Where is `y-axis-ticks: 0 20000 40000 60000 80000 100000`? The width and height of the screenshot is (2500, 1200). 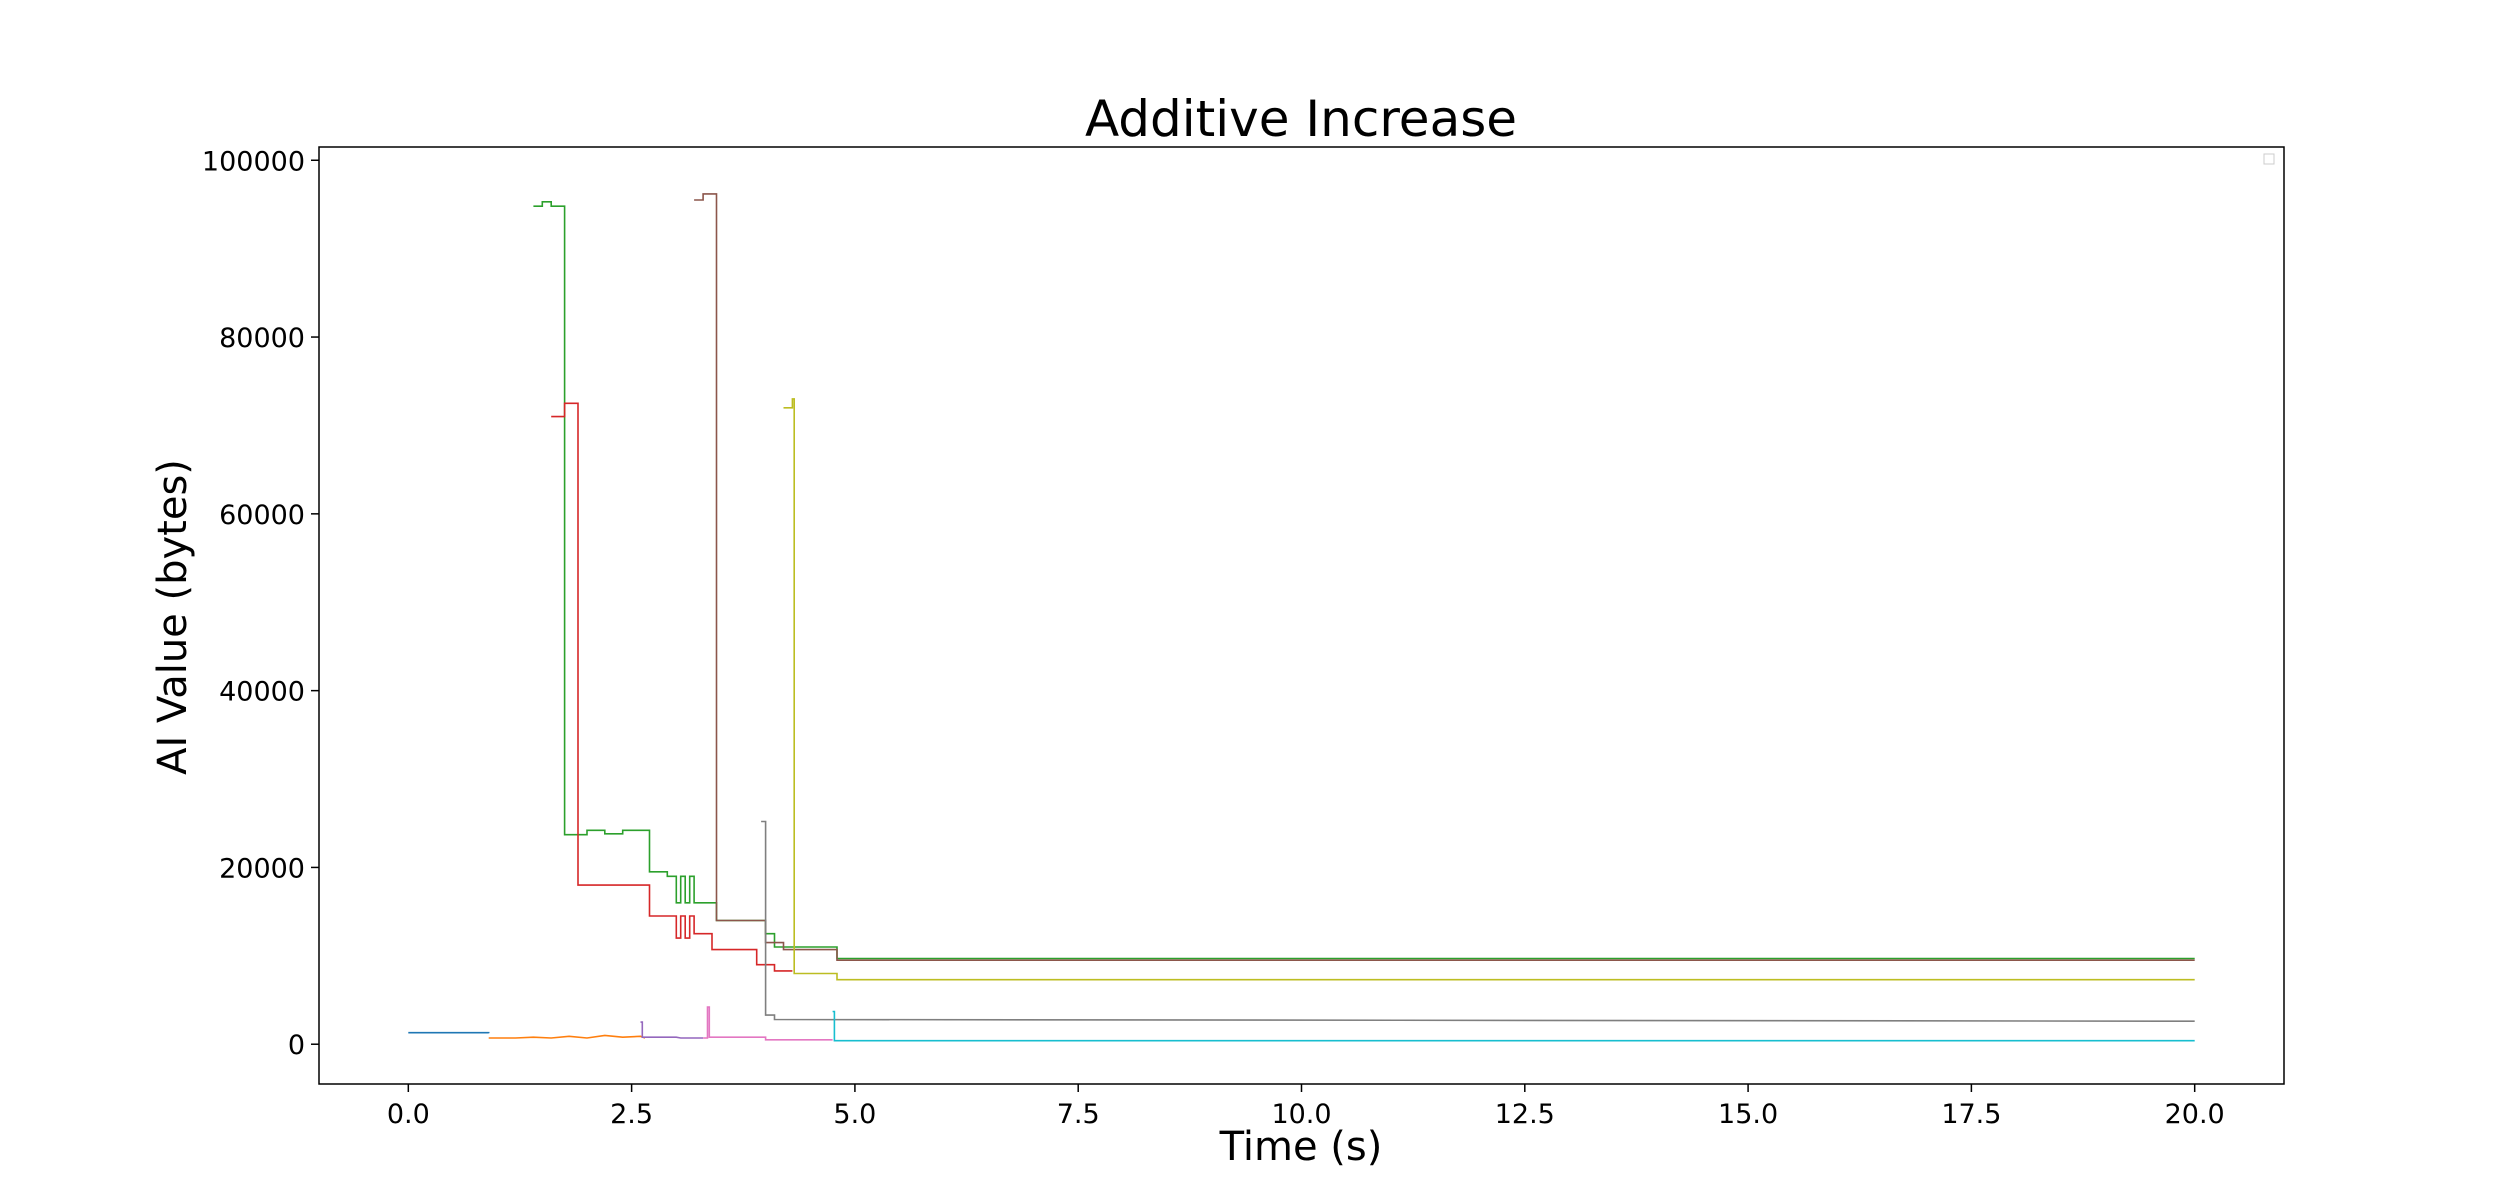 y-axis-ticks: 0 20000 40000 60000 80000 100000 is located at coordinates (260, 603).